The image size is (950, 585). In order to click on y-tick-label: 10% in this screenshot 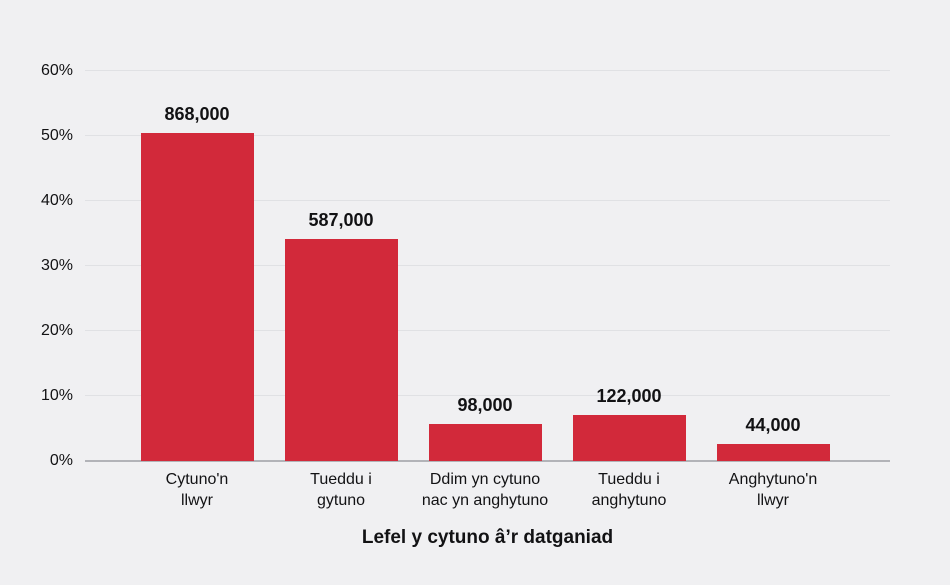, I will do `click(56, 395)`.